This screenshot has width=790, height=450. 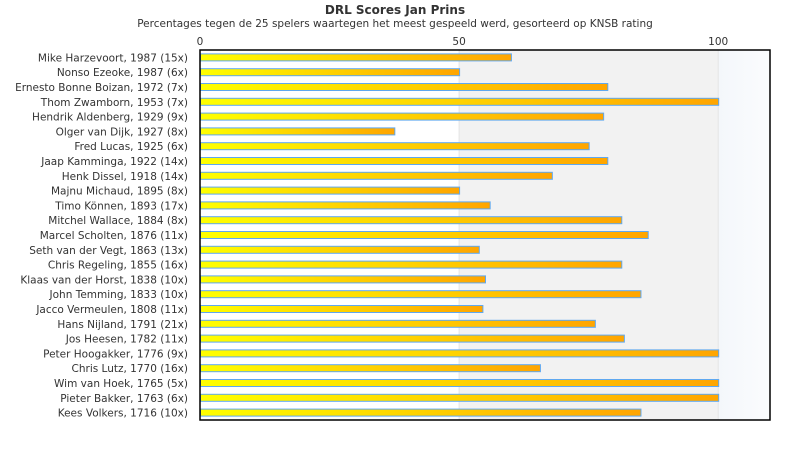 What do you see at coordinates (124, 399) in the screenshot?
I see `category-label: Pieter Bakker, 1763 (6x)` at bounding box center [124, 399].